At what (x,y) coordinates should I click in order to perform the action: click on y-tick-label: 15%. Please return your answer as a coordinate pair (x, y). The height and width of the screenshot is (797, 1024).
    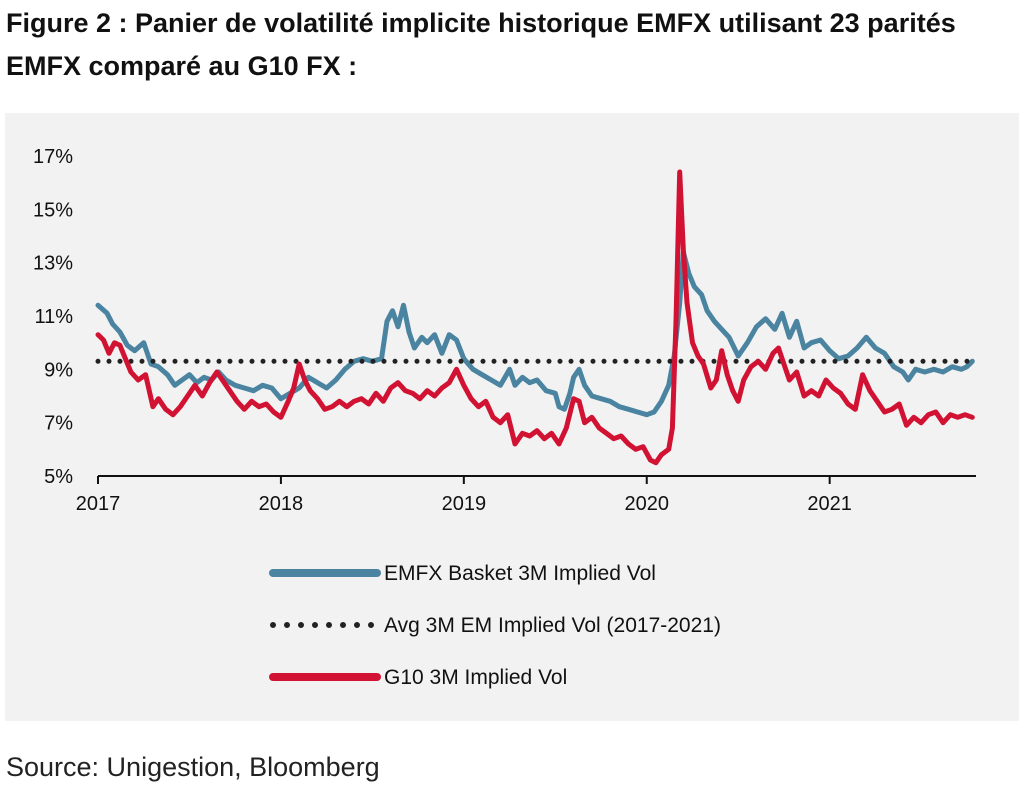
    Looking at the image, I should click on (53, 210).